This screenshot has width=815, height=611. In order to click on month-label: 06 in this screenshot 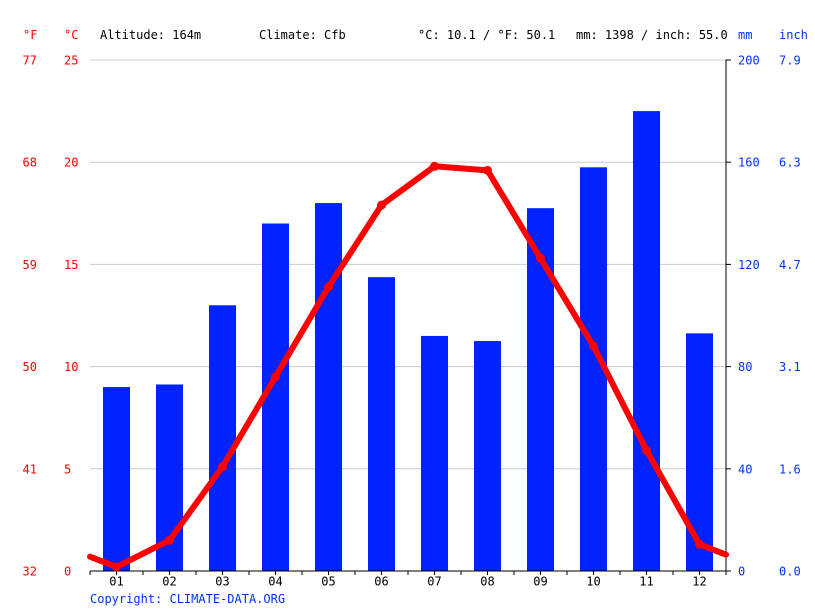, I will do `click(381, 582)`.